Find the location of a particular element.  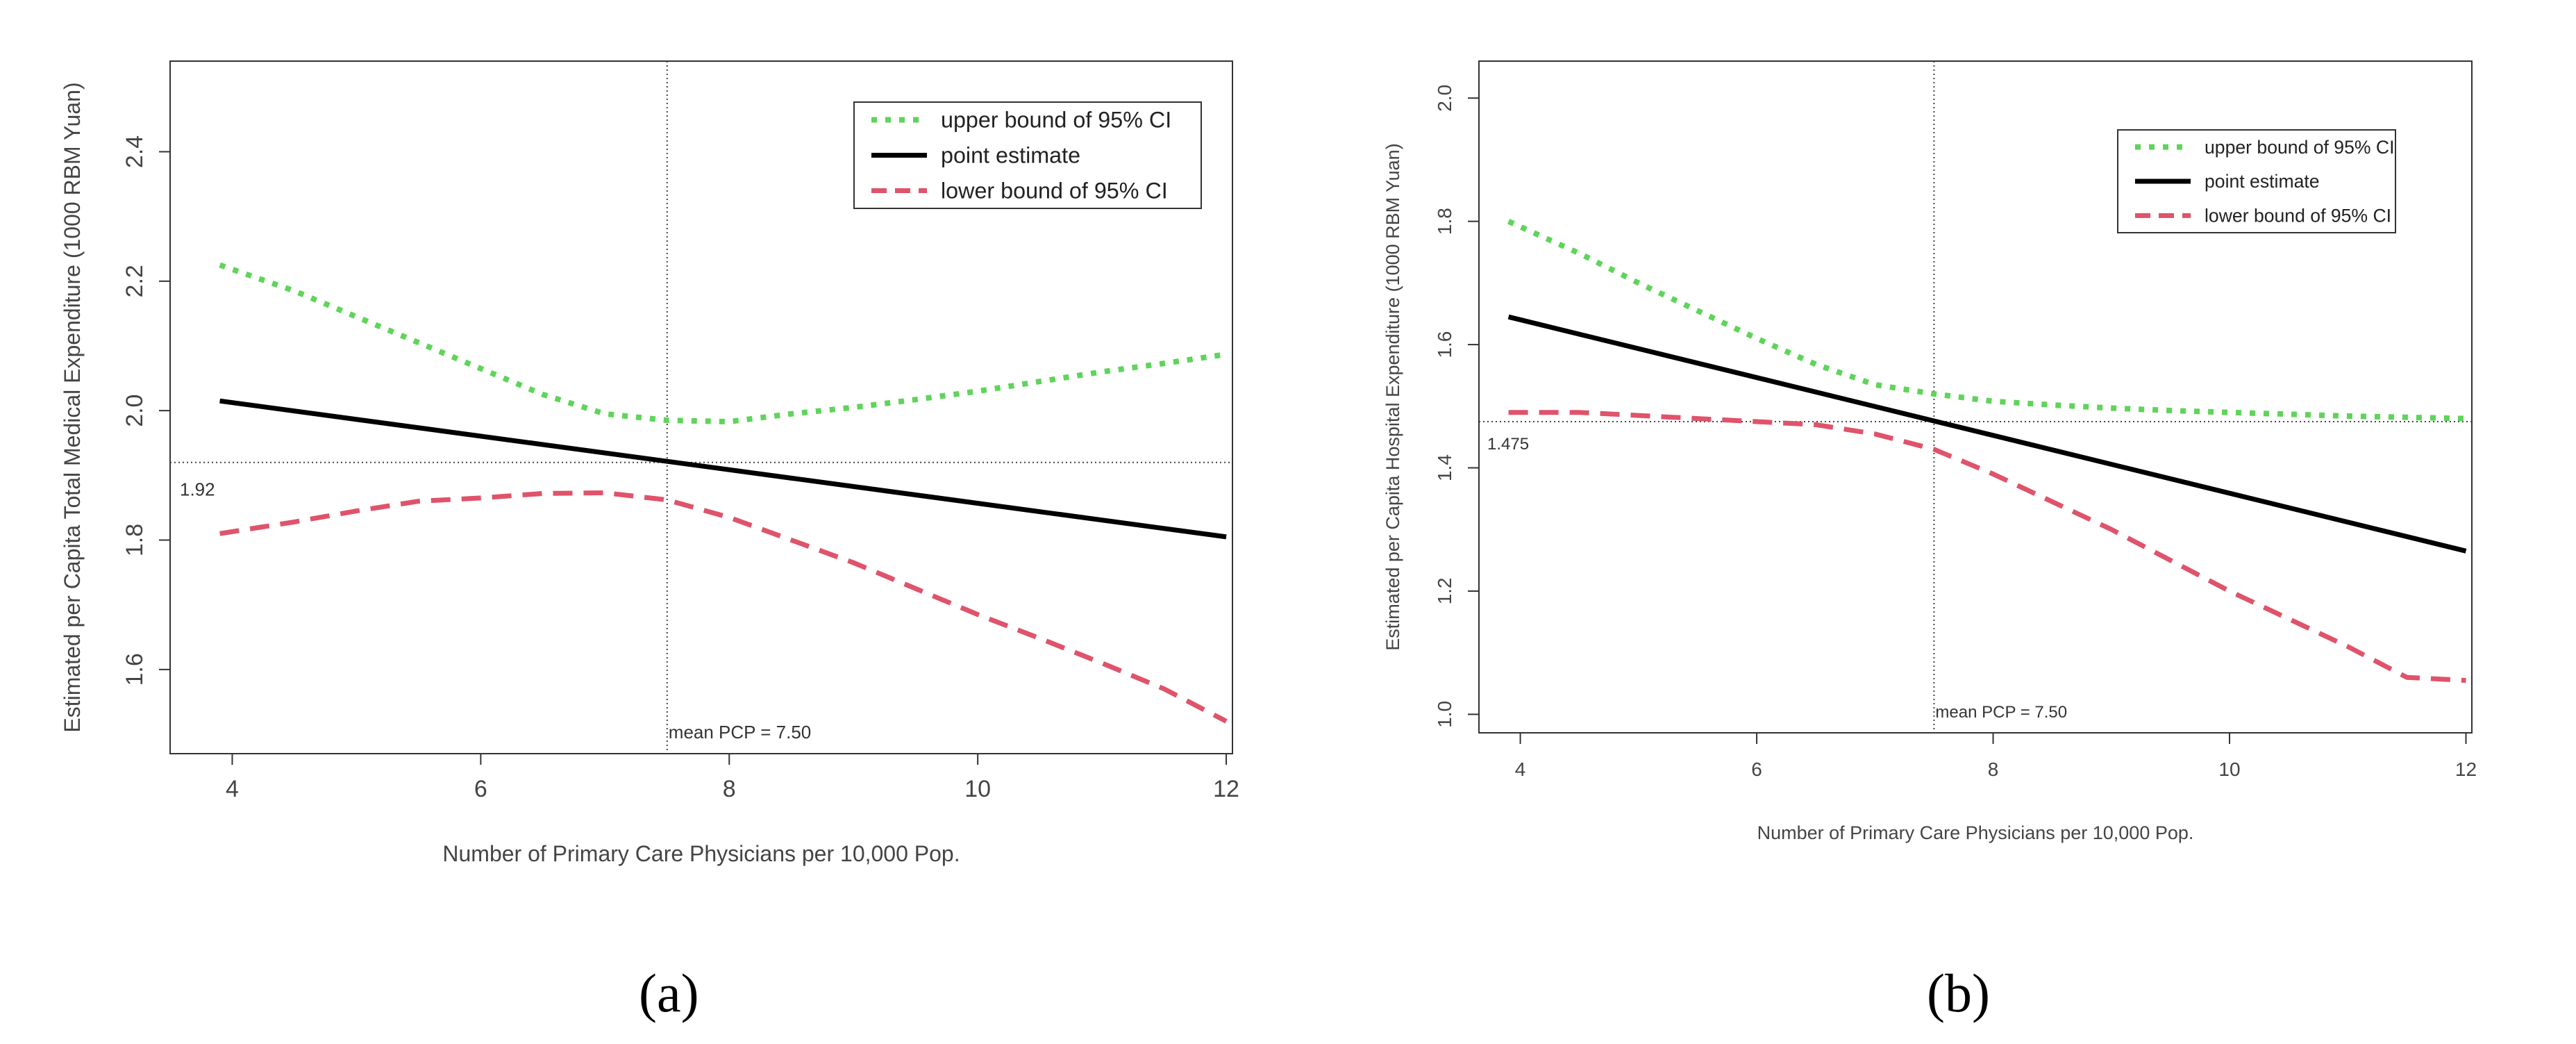

y-tick-label: 2.2 is located at coordinates (135, 281).